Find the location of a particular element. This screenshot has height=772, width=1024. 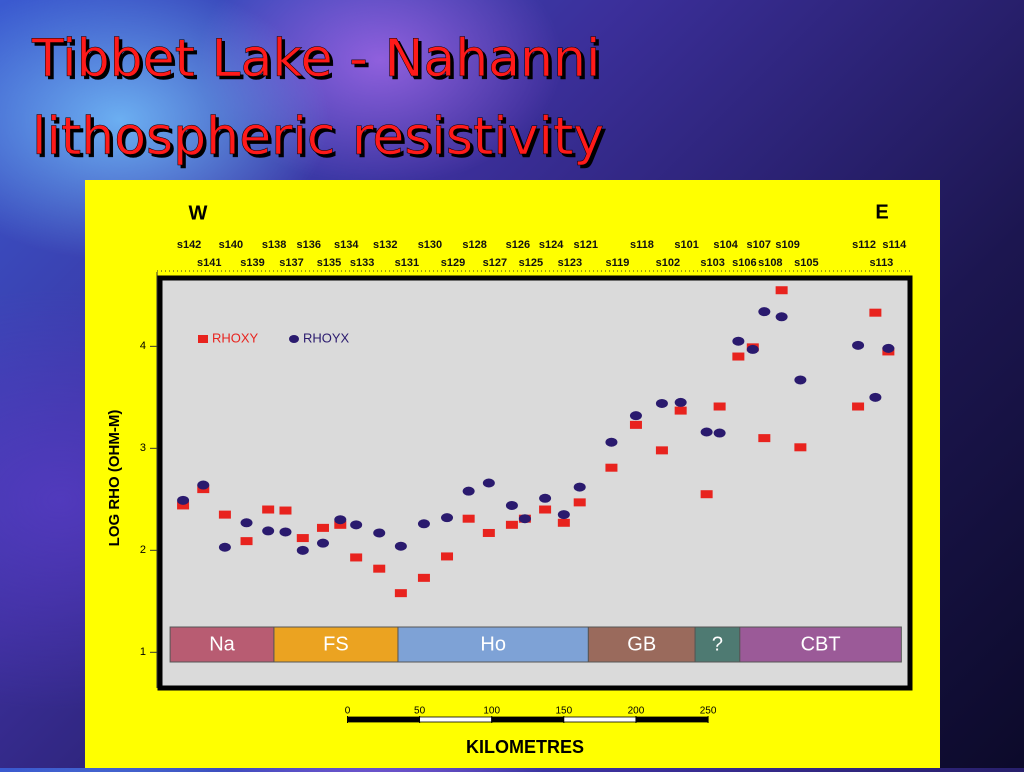

station-label: s109 is located at coordinates (787, 245).